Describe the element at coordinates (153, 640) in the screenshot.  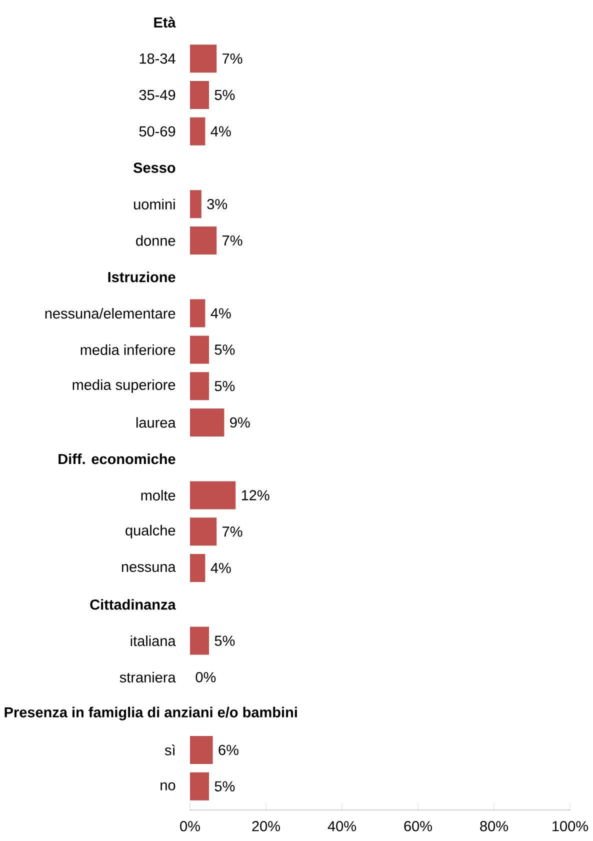
I see `y-tick-label: italiana` at that location.